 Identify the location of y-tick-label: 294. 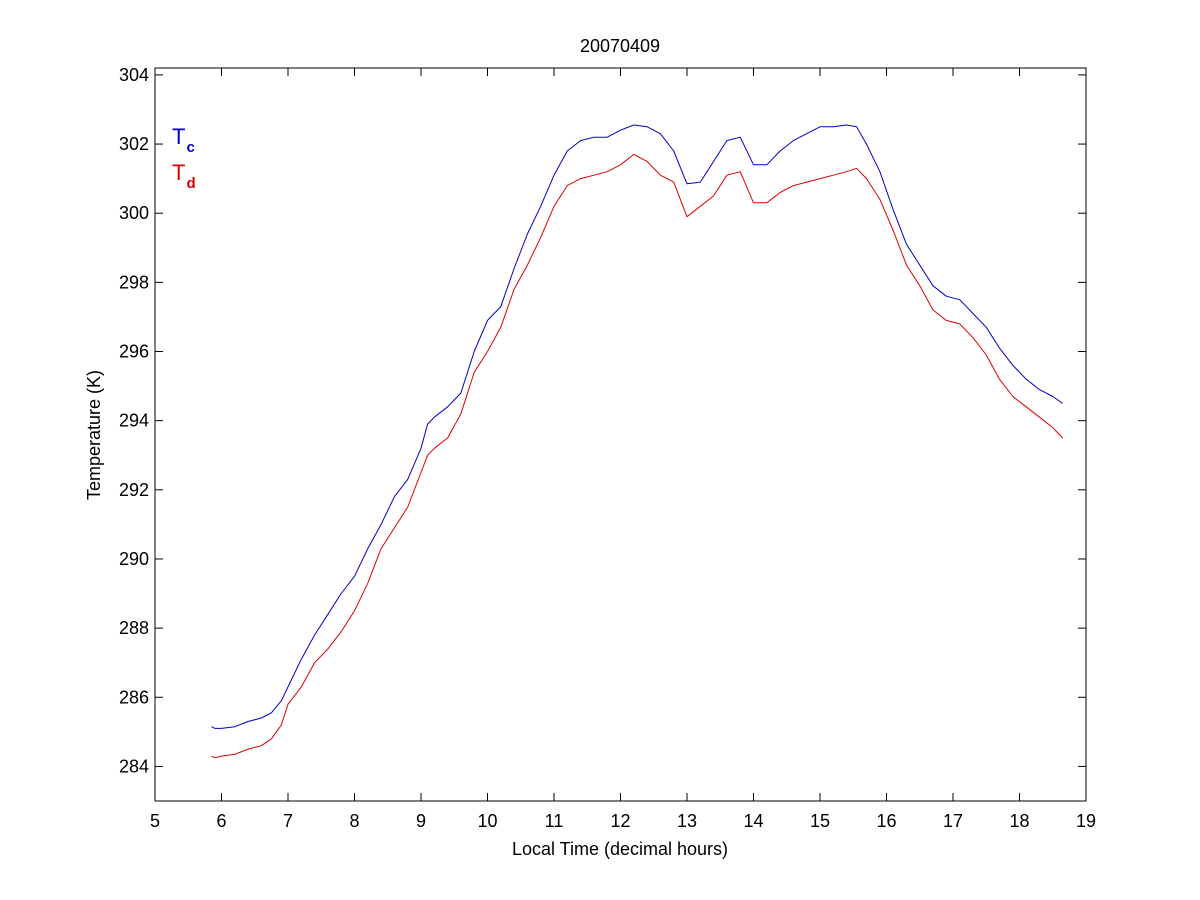
(134, 421).